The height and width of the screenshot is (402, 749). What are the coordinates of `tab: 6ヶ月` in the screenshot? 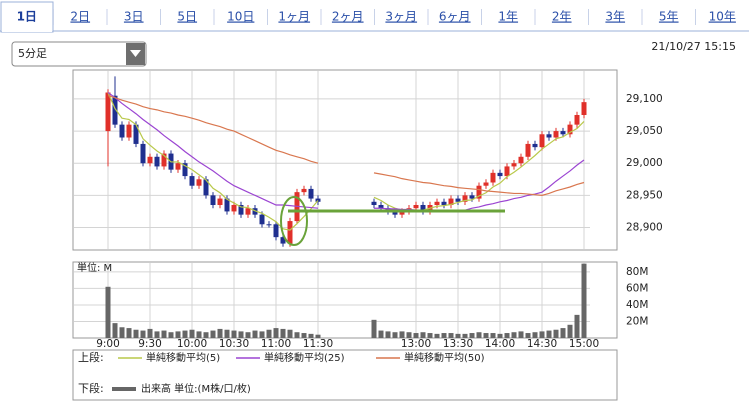 It's located at (455, 17).